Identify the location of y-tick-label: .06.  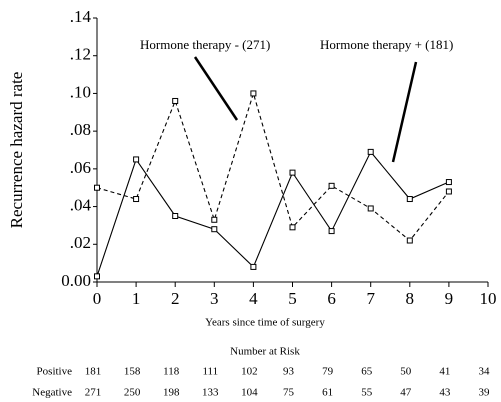
(80, 167).